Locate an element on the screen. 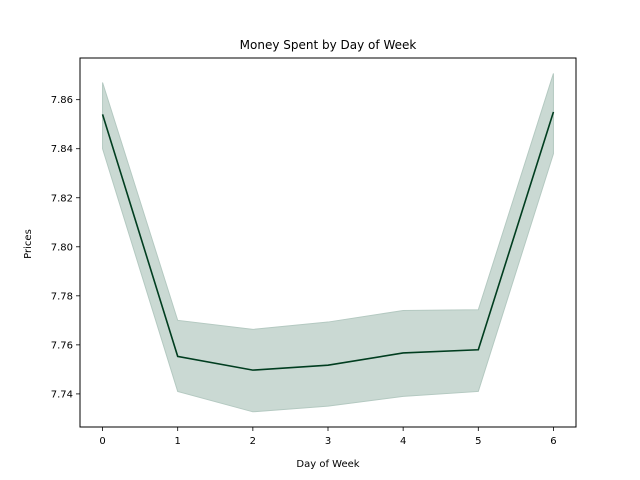  y-tick-label: 7.78 is located at coordinates (62, 296).